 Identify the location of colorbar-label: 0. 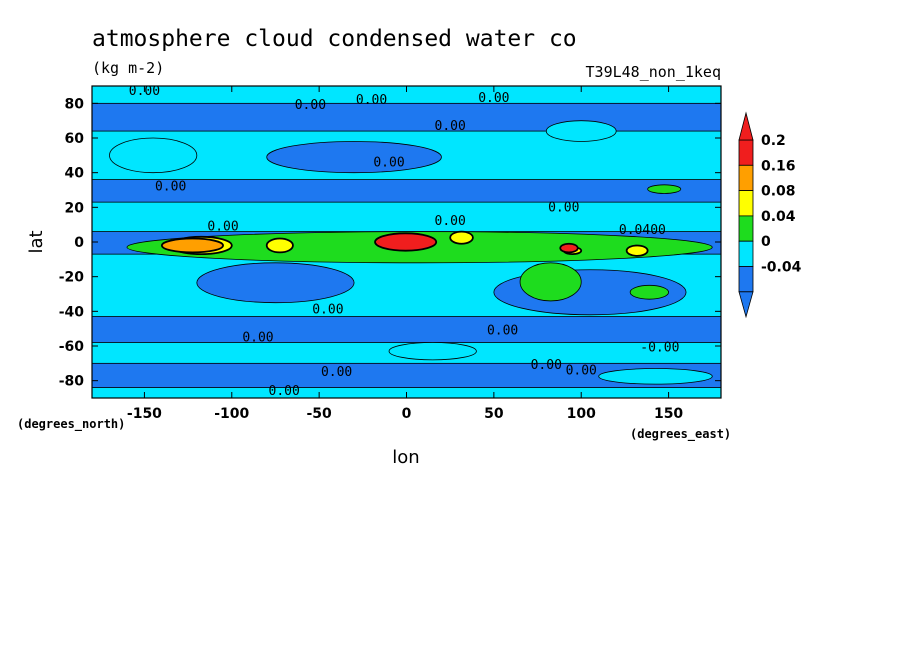
(766, 242).